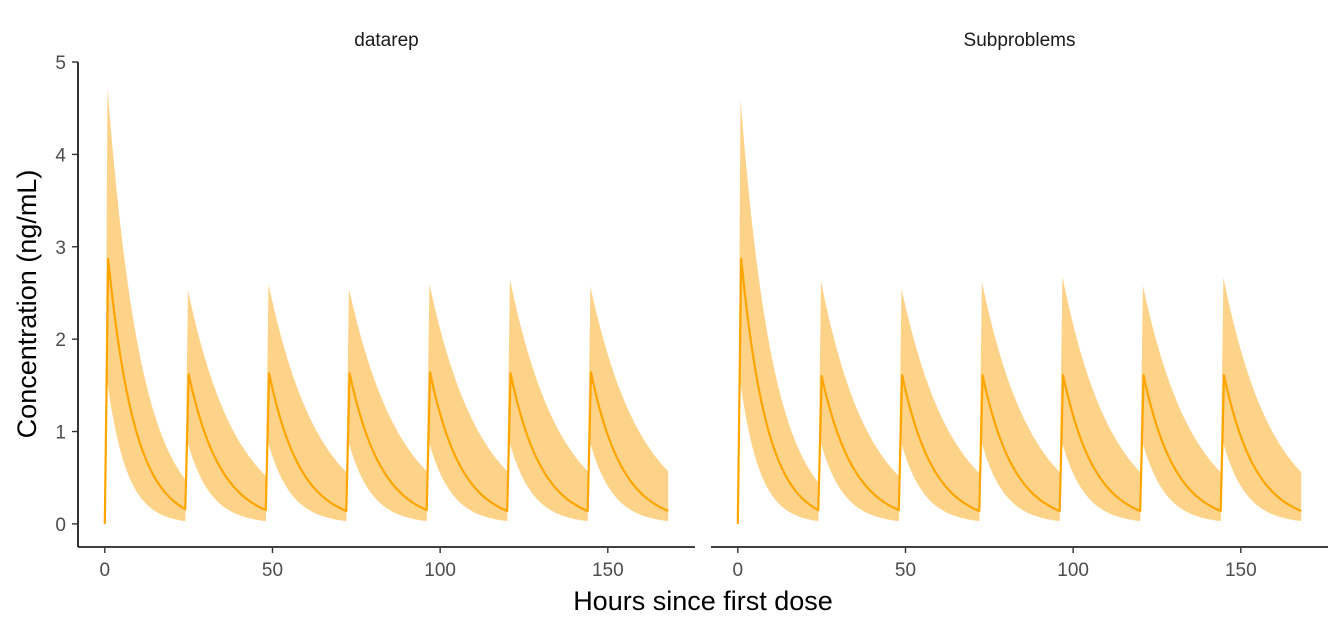 This screenshot has height=633, width=1344. Describe the element at coordinates (386, 40) in the screenshot. I see `panel-strip-label: datarep` at that location.